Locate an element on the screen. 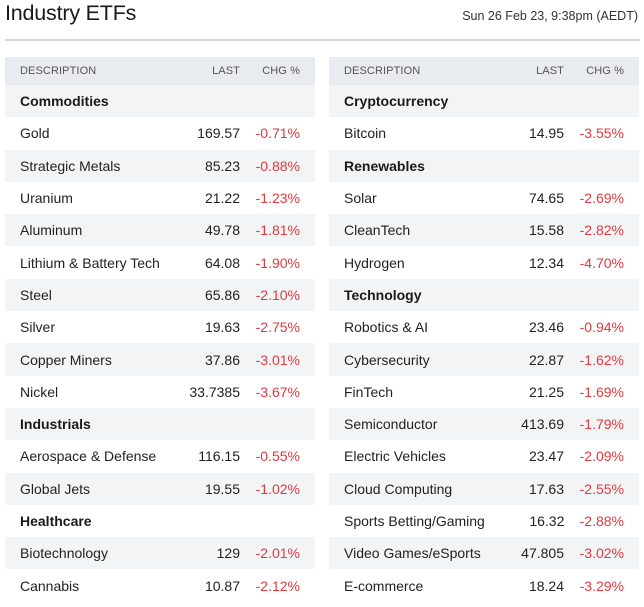 This screenshot has height=607, width=644. page-title: Industry ETFs is located at coordinates (71, 13).